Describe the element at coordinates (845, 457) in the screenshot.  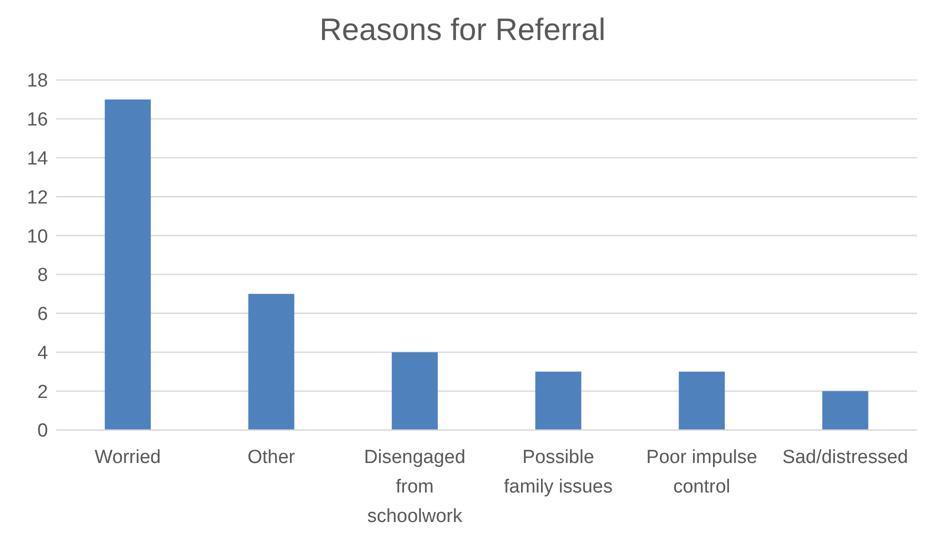
I see `x-tick-label: Sad/distressed` at that location.